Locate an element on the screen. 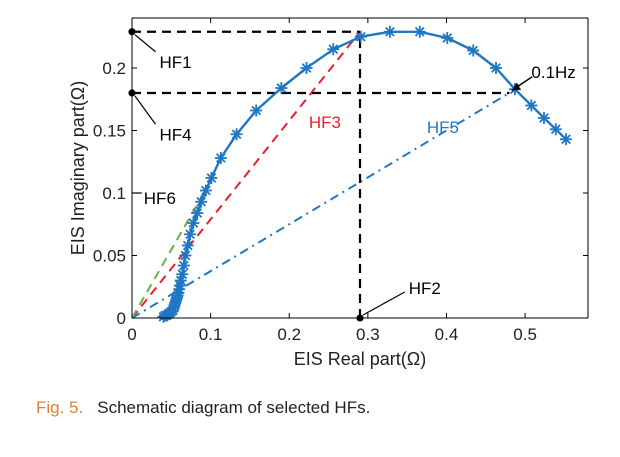 The width and height of the screenshot is (620, 457). x-tick-label: 0 is located at coordinates (131, 334).